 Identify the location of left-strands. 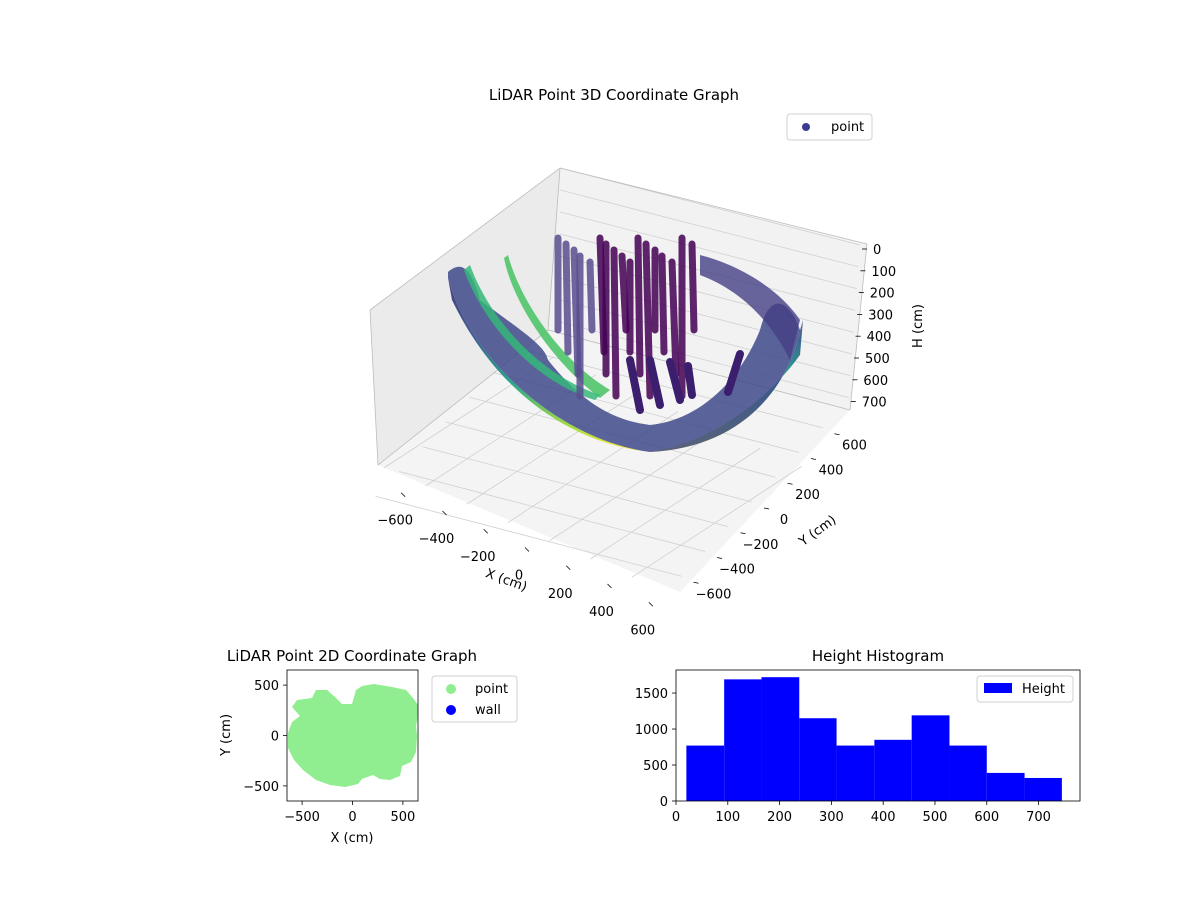
(557, 326).